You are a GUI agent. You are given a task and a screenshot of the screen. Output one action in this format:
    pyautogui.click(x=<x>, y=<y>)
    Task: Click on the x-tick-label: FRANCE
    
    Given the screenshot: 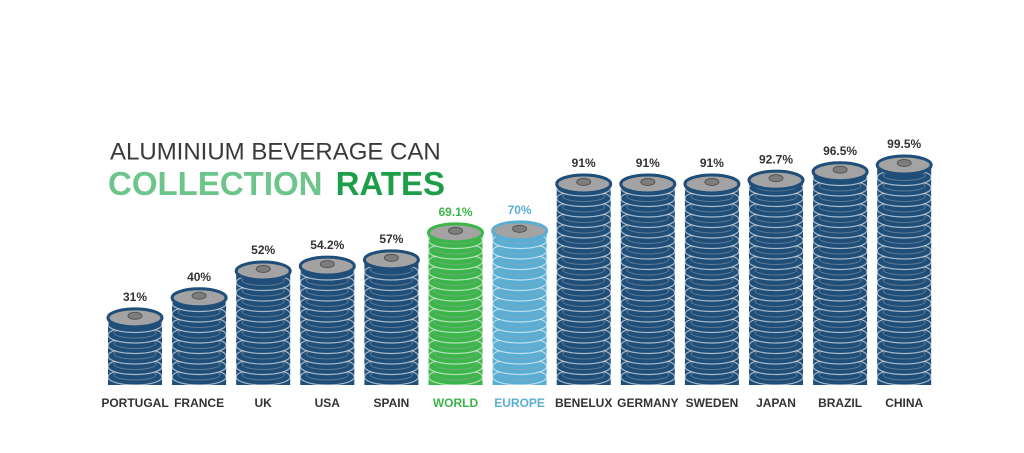 What is the action you would take?
    pyautogui.click(x=199, y=403)
    